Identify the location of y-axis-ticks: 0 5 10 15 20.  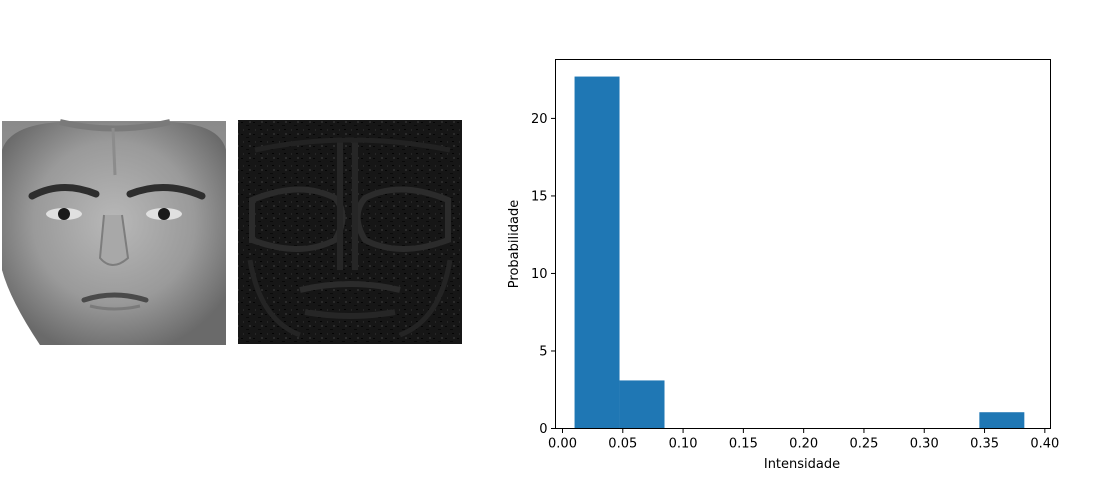
(543, 274).